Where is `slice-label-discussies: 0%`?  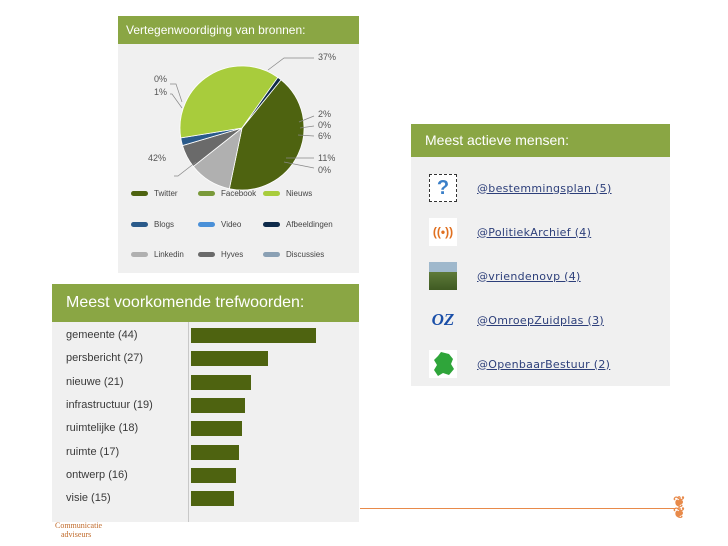 slice-label-discussies: 0% is located at coordinates (325, 170).